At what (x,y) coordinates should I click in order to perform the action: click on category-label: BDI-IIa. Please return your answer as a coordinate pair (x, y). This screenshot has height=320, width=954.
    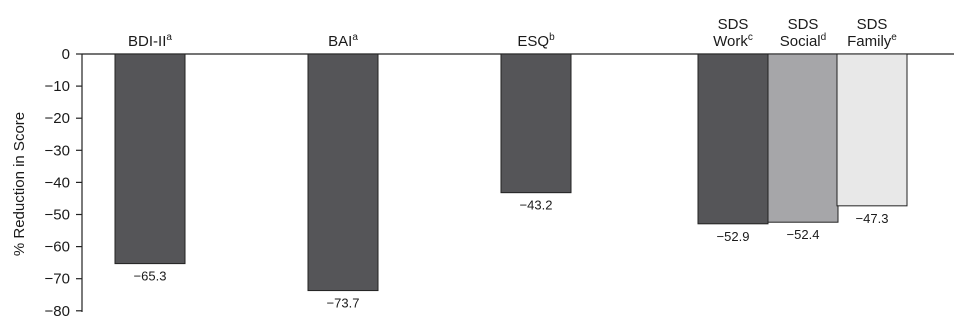
    Looking at the image, I should click on (150, 41).